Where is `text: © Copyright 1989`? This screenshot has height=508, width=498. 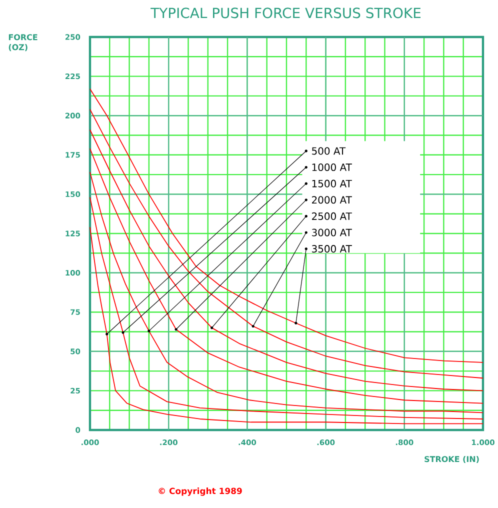
text: © Copyright 1989 is located at coordinates (200, 492).